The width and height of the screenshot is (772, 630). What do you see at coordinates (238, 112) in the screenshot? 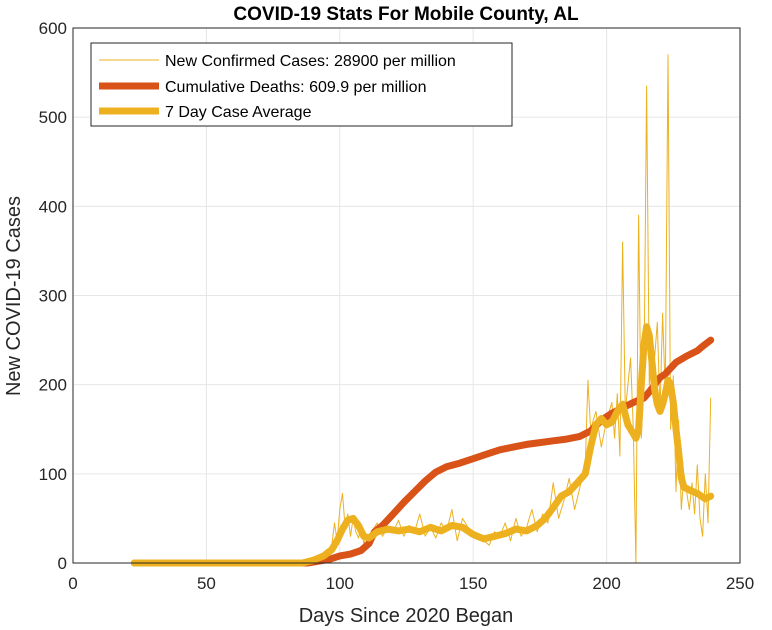
I see `legend-label-7-day-average: 7 Day Case Average` at bounding box center [238, 112].